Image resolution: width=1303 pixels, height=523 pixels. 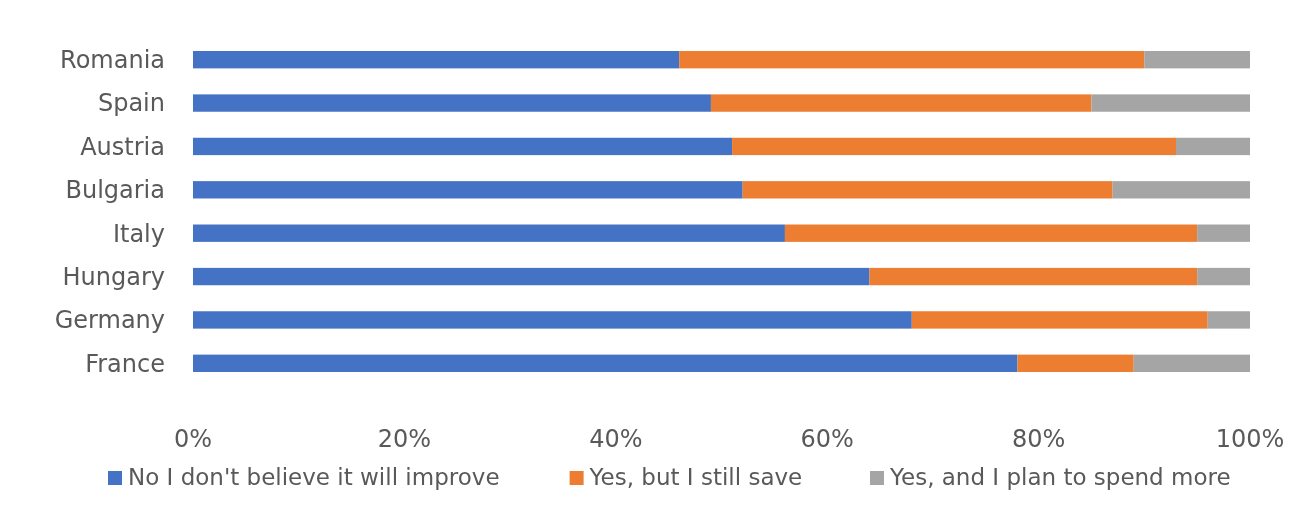 What do you see at coordinates (1038, 439) in the screenshot?
I see `x-tick-label: 80%` at bounding box center [1038, 439].